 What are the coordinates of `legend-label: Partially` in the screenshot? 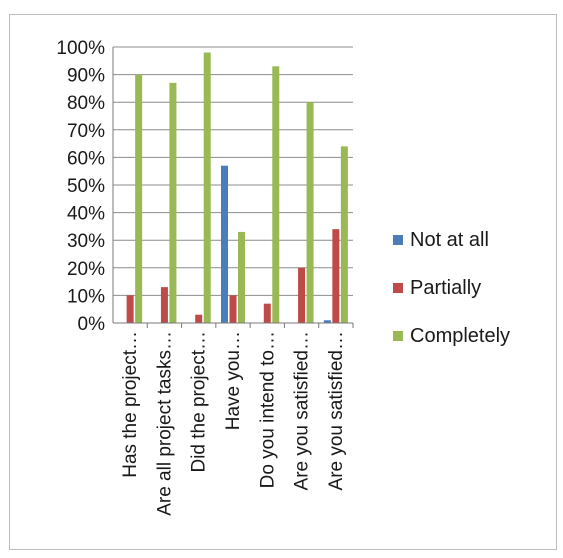 It's located at (445, 288).